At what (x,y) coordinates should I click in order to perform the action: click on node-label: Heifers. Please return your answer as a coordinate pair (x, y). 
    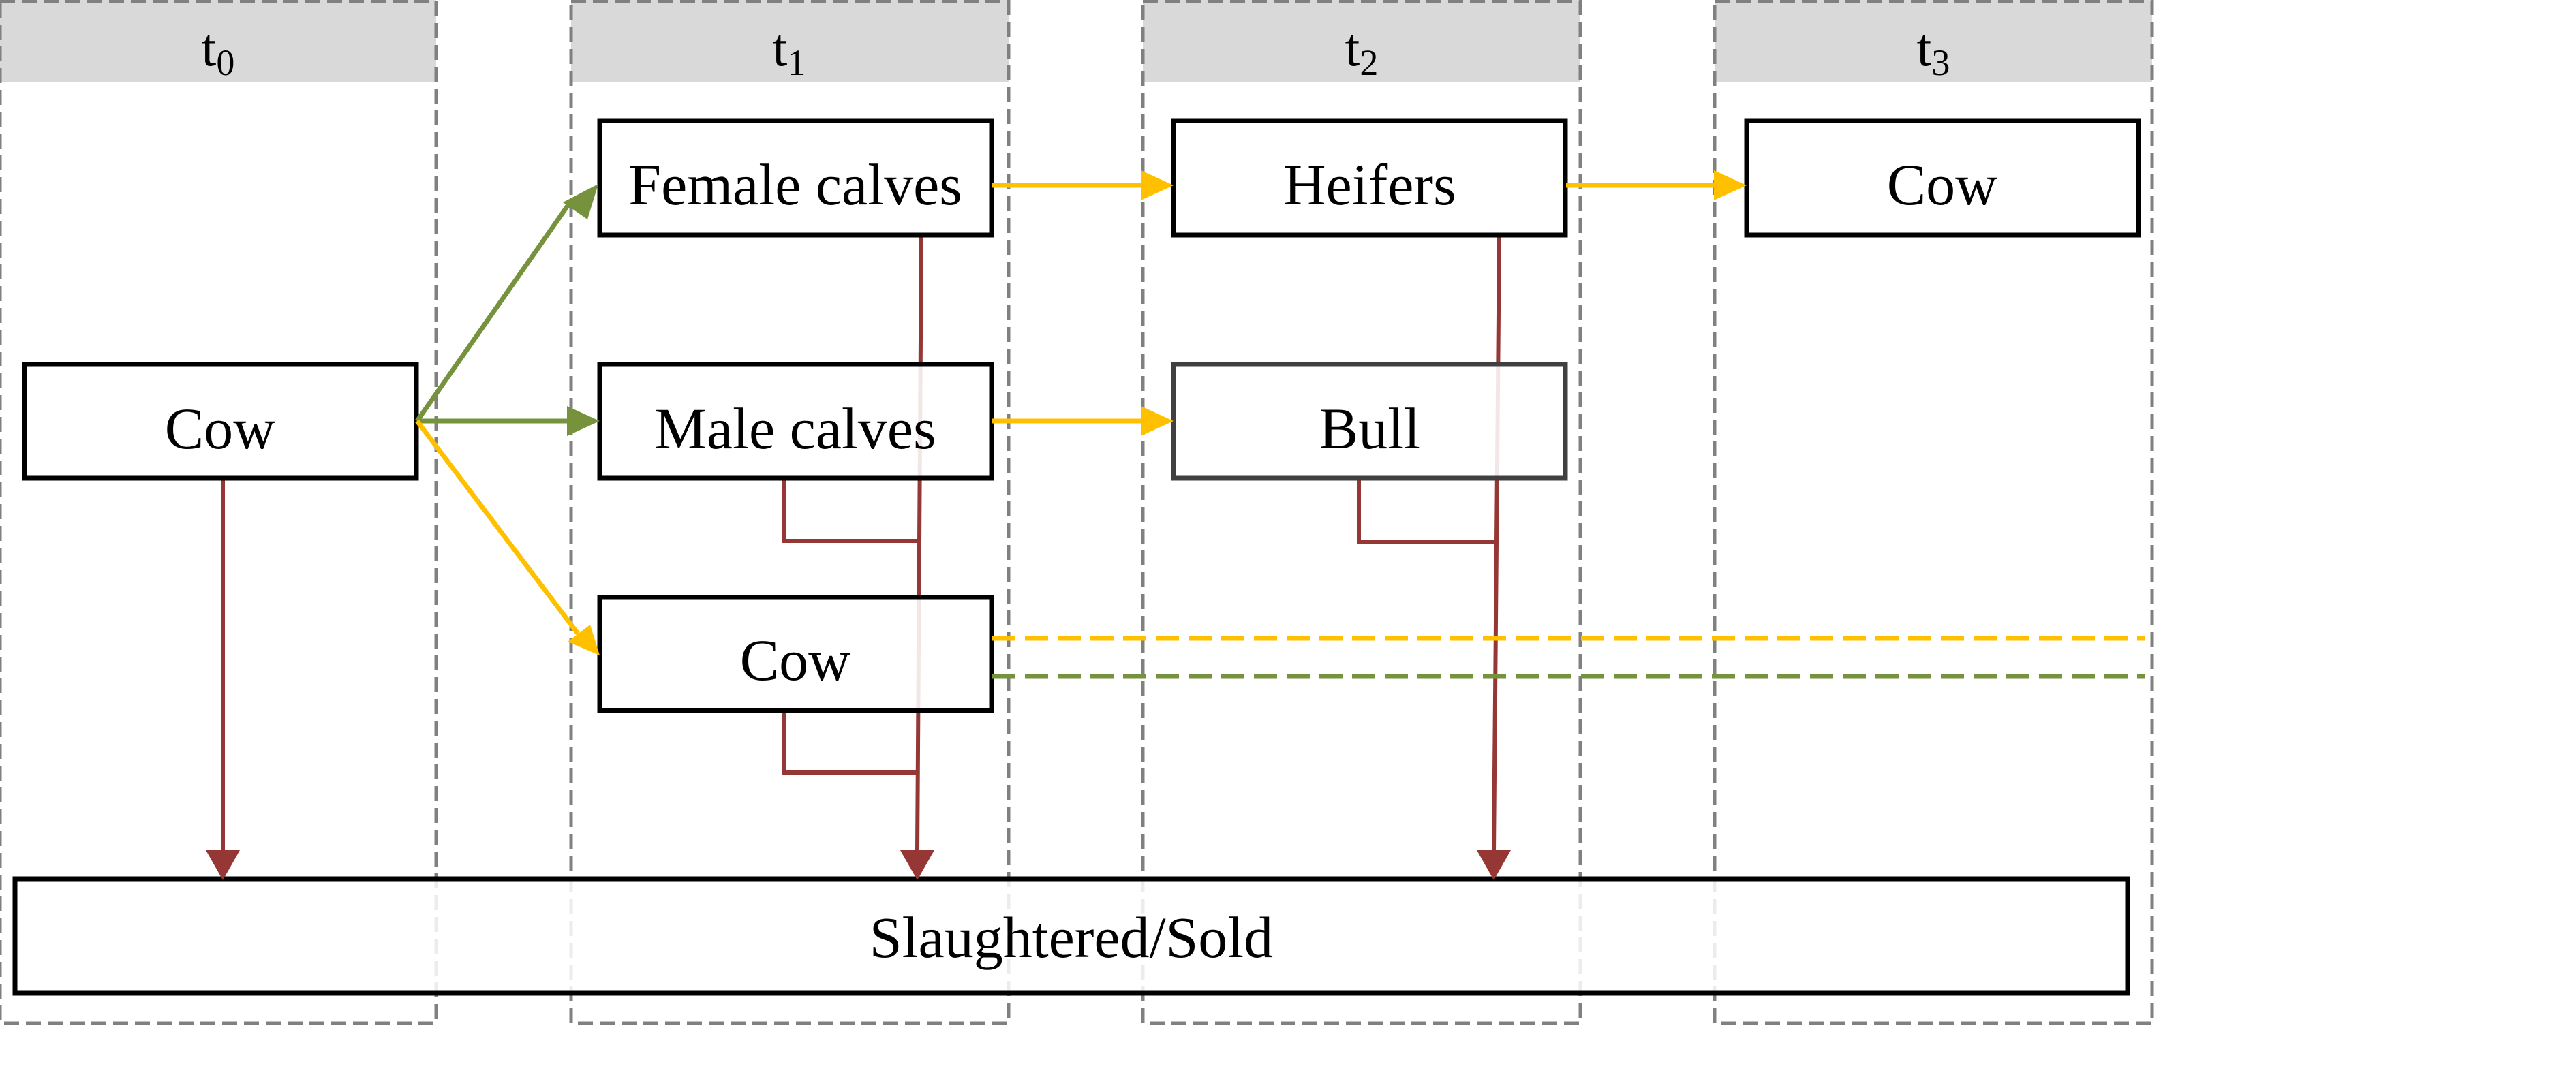
    Looking at the image, I should click on (1369, 184).